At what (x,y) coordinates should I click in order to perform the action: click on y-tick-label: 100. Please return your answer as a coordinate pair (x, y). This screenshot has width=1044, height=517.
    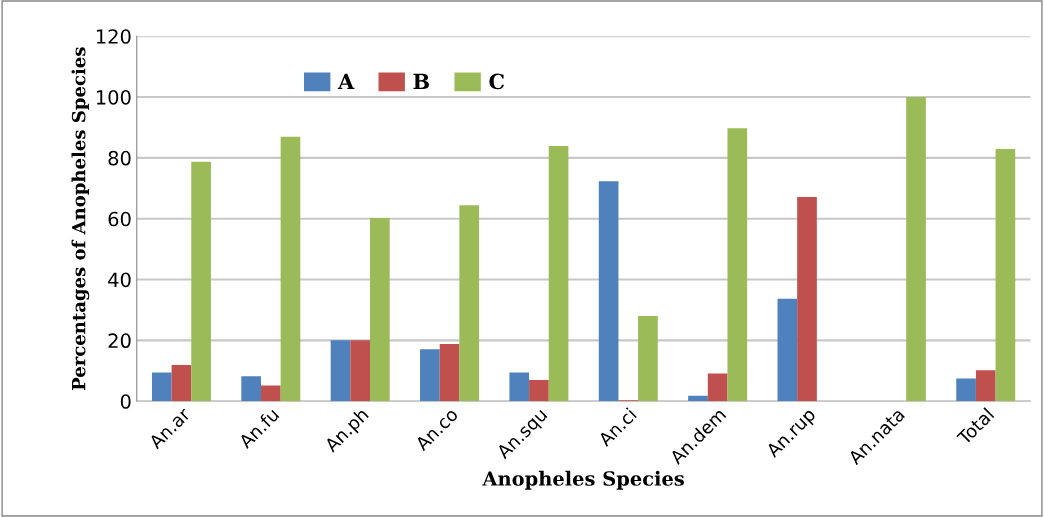
    Looking at the image, I should click on (113, 97).